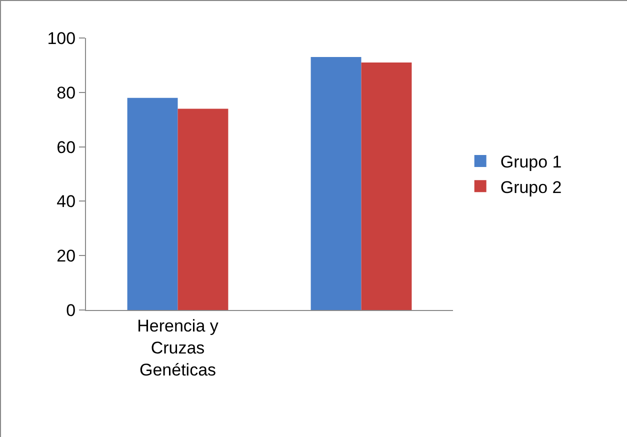  Describe the element at coordinates (61, 38) in the screenshot. I see `y-tick-label: 100` at that location.